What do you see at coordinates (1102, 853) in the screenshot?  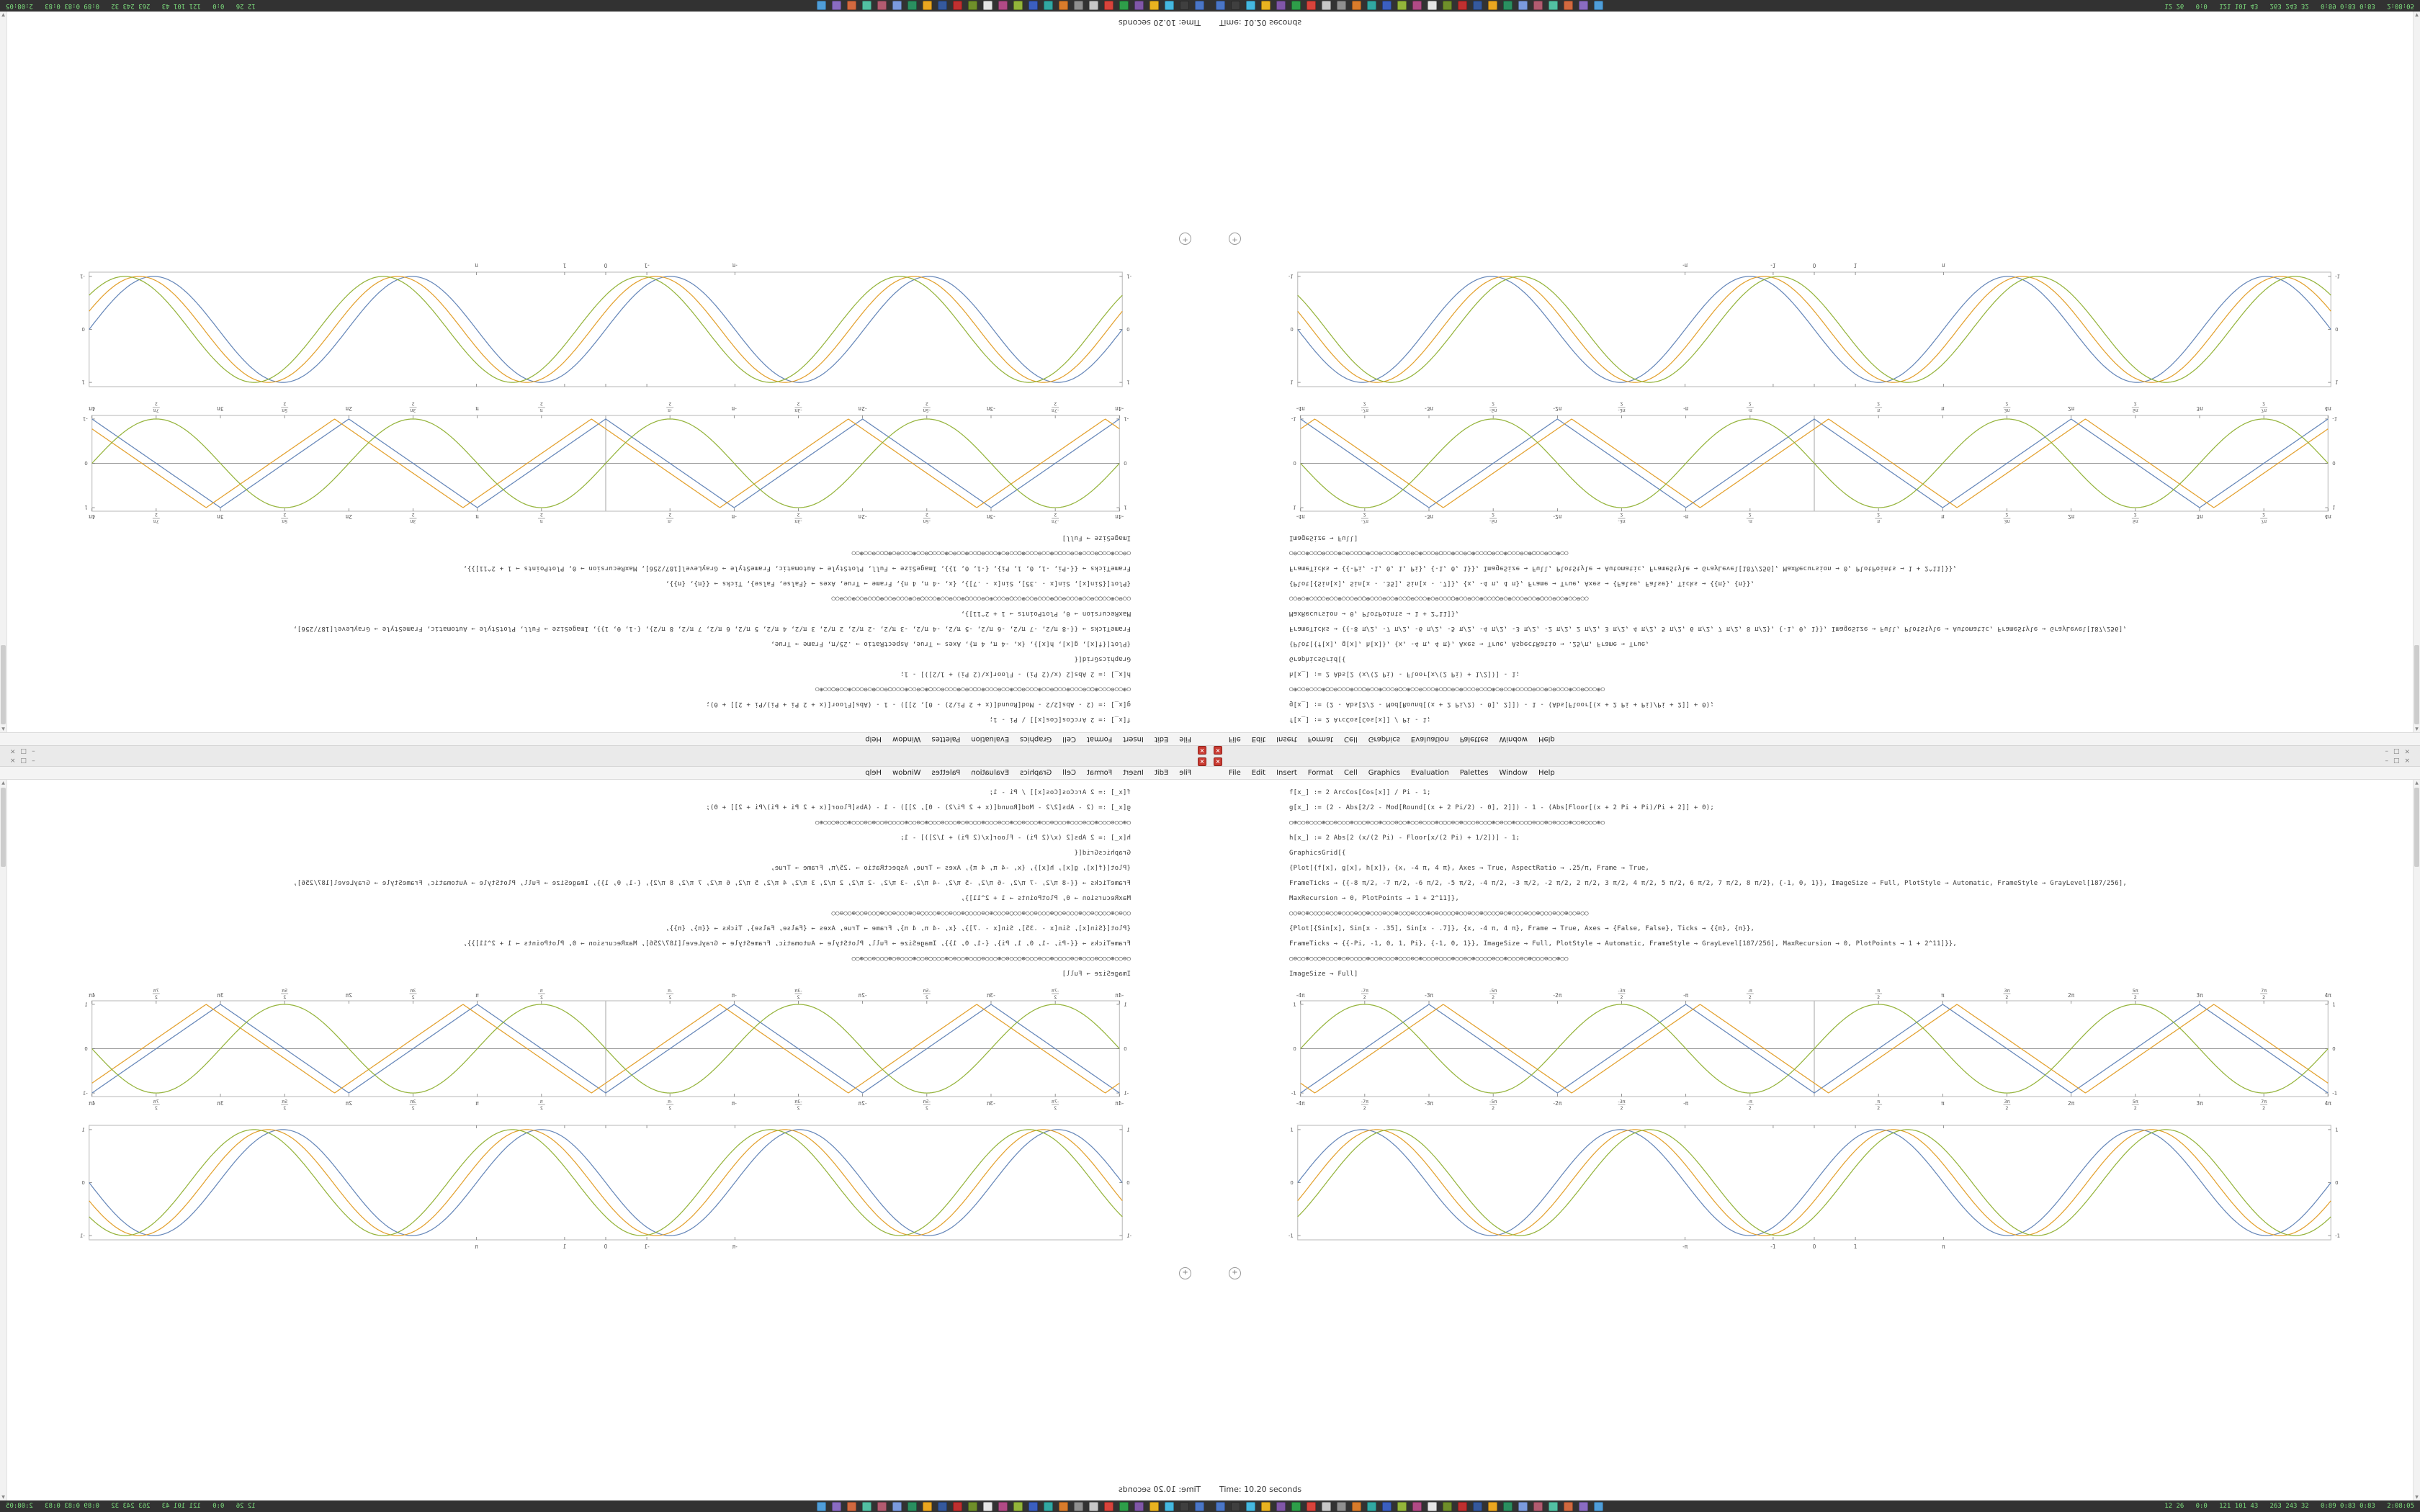 I see `code-line: GraphicsGrid[{` at bounding box center [1102, 853].